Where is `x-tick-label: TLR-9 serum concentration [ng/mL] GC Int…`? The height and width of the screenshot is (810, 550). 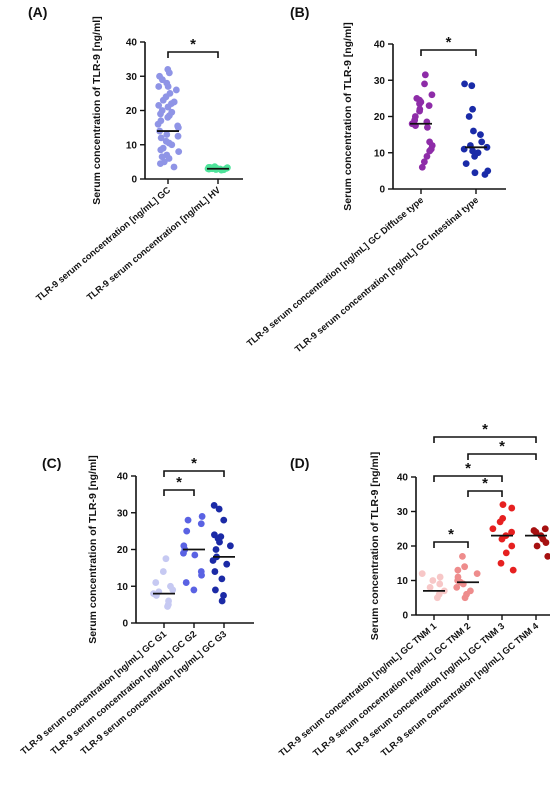 x-tick-label: TLR-9 serum concentration [ng/mL] GC Int… is located at coordinates (386, 275).